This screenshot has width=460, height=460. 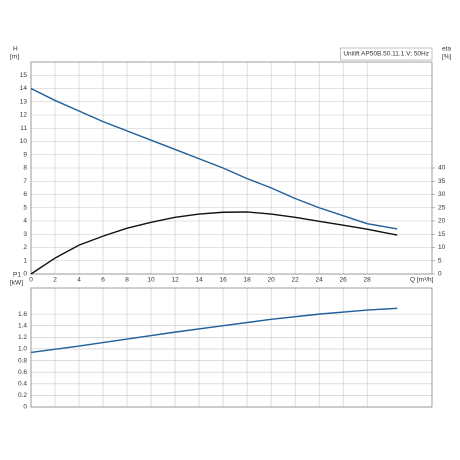 I want to click on y-axis-label: H, so click(x=15, y=49).